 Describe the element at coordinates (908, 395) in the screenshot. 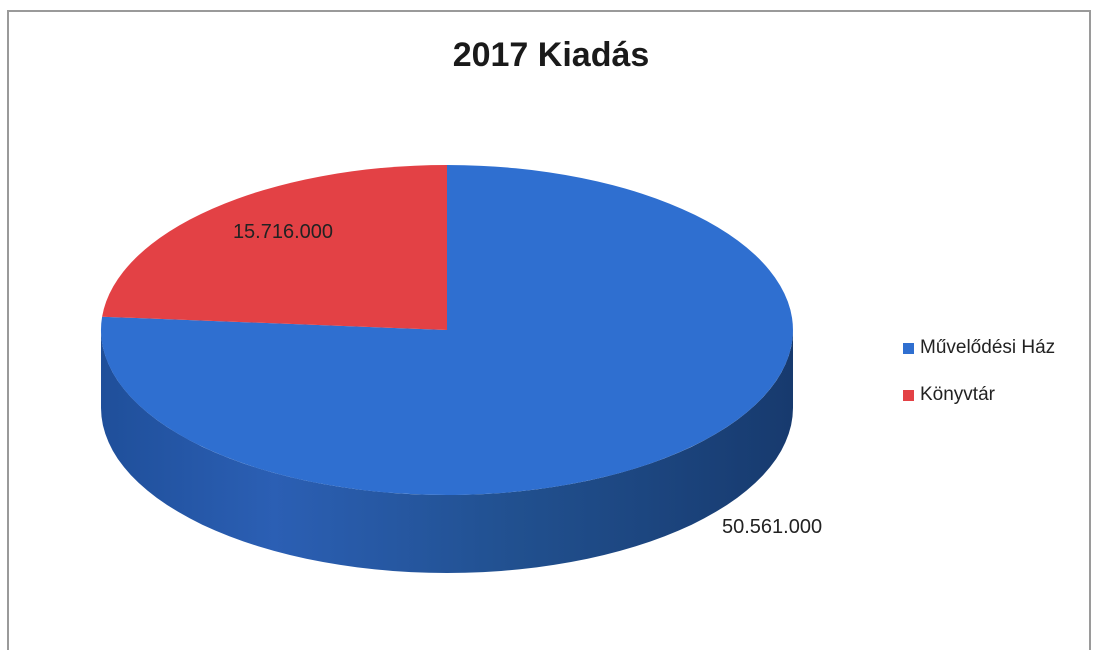

I see `legend-swatch-konyvtar` at that location.